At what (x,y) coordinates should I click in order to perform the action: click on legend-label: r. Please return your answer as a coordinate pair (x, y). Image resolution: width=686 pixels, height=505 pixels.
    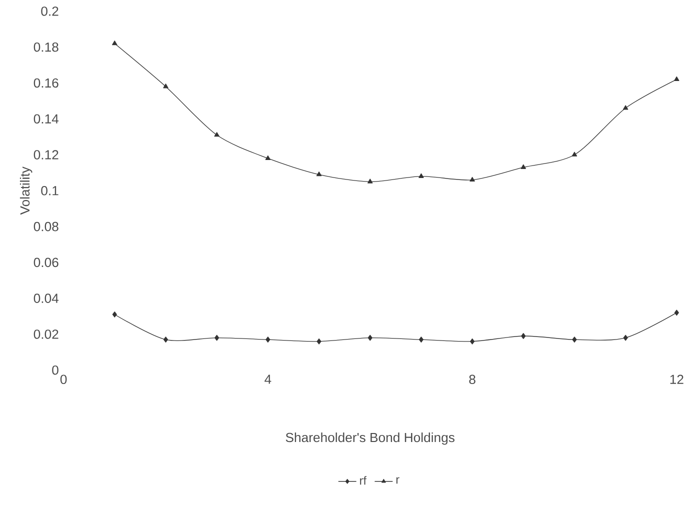
    Looking at the image, I should click on (398, 480).